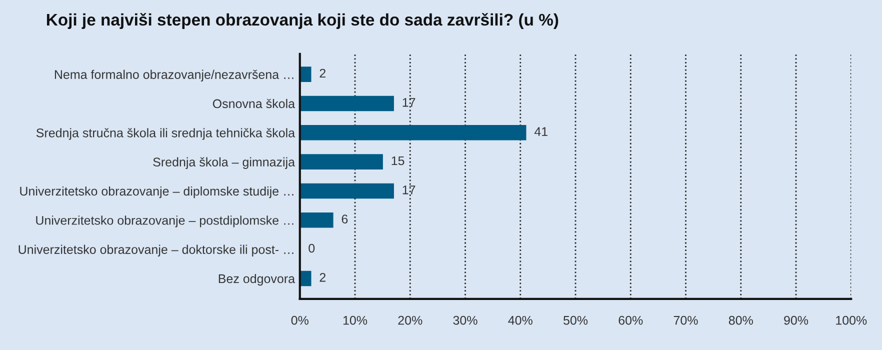 This screenshot has width=882, height=350. Describe the element at coordinates (254, 103) in the screenshot. I see `y-tick-label: Osnovna škola` at that location.